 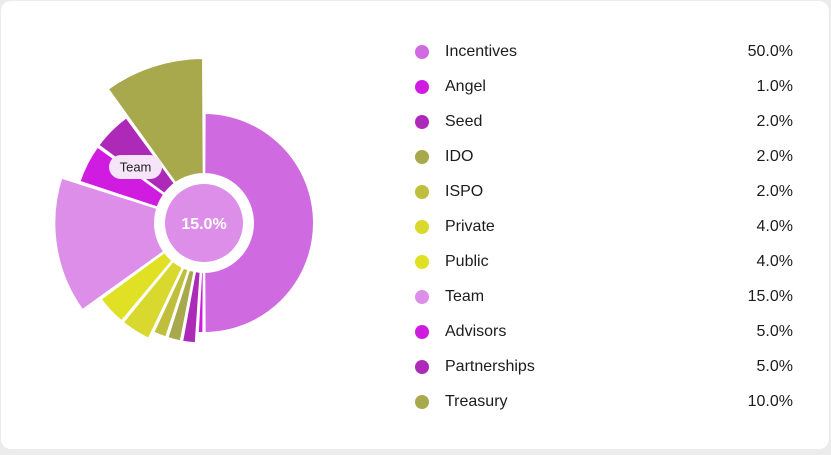 I want to click on tooltip-label: Team, so click(x=136, y=167).